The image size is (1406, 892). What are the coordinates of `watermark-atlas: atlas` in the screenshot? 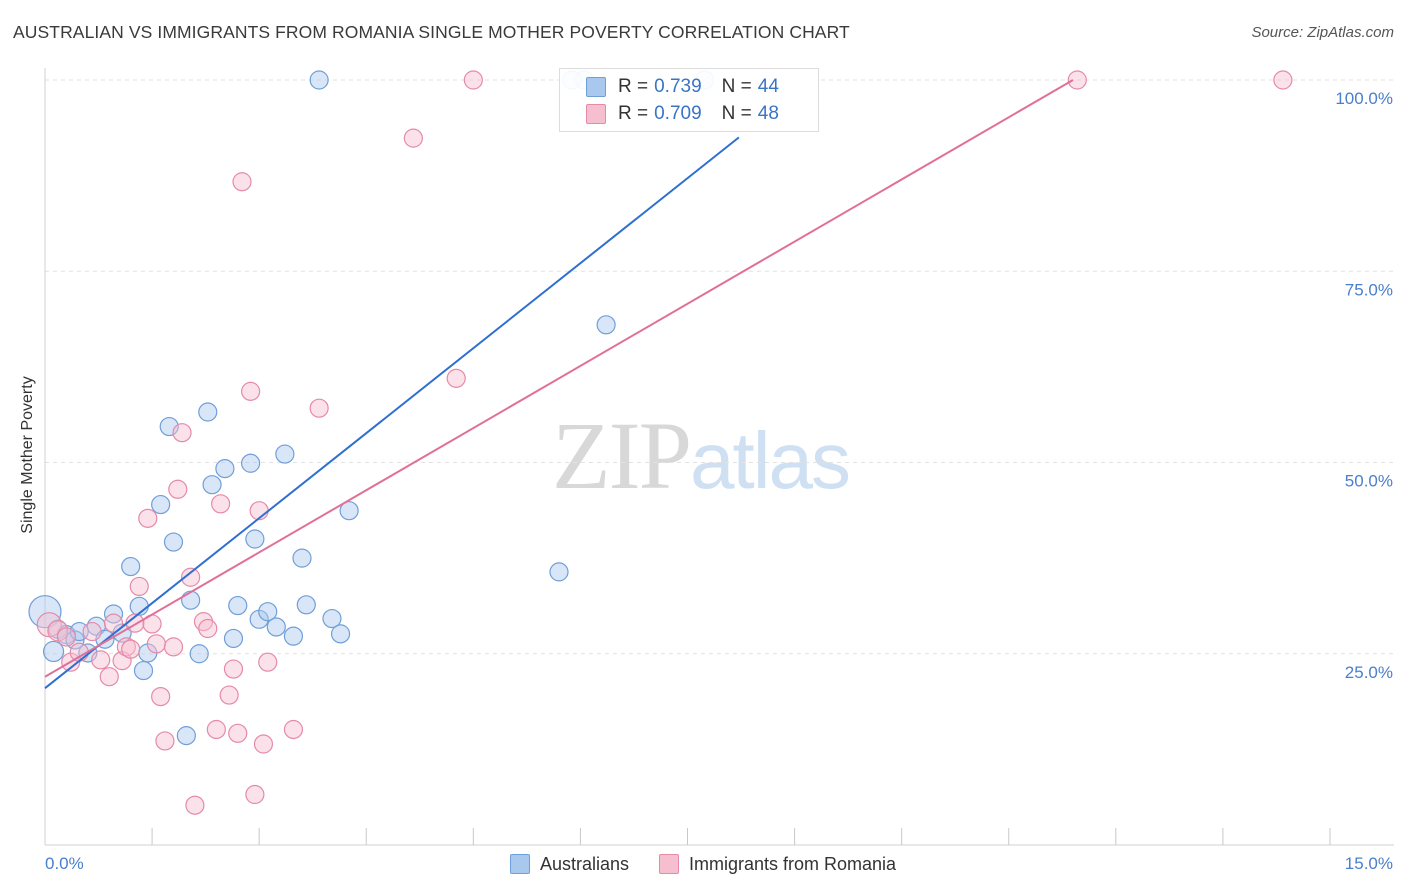 It's located at (770, 460).